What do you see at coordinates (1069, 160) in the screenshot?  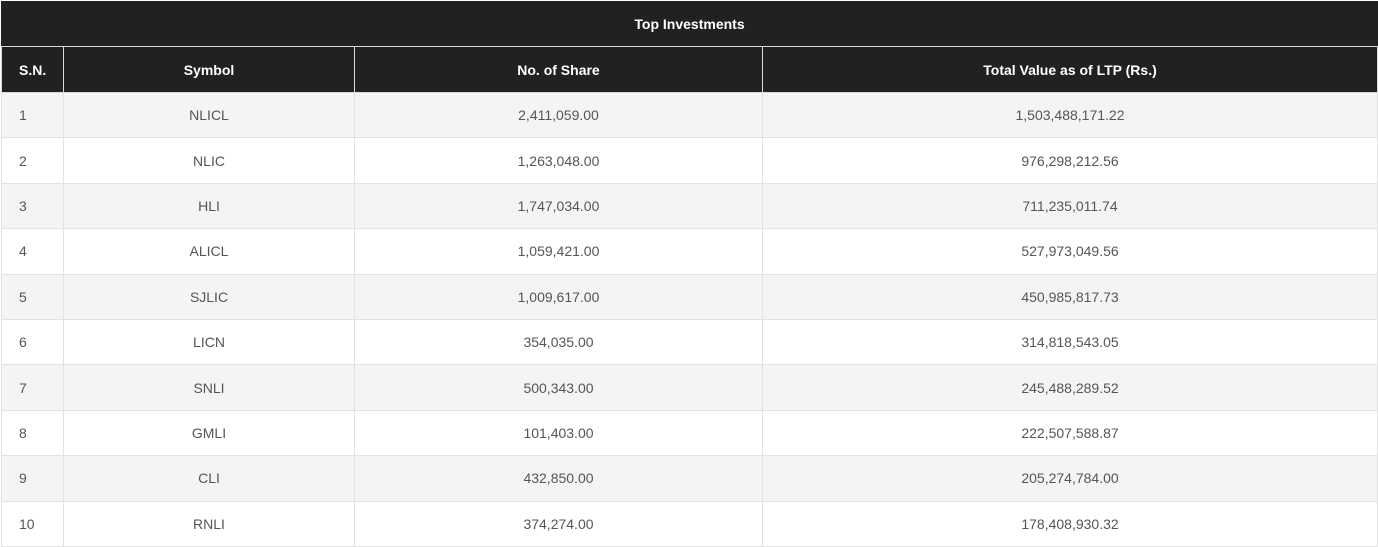 I see `cell-value: 976,298,212.56` at bounding box center [1069, 160].